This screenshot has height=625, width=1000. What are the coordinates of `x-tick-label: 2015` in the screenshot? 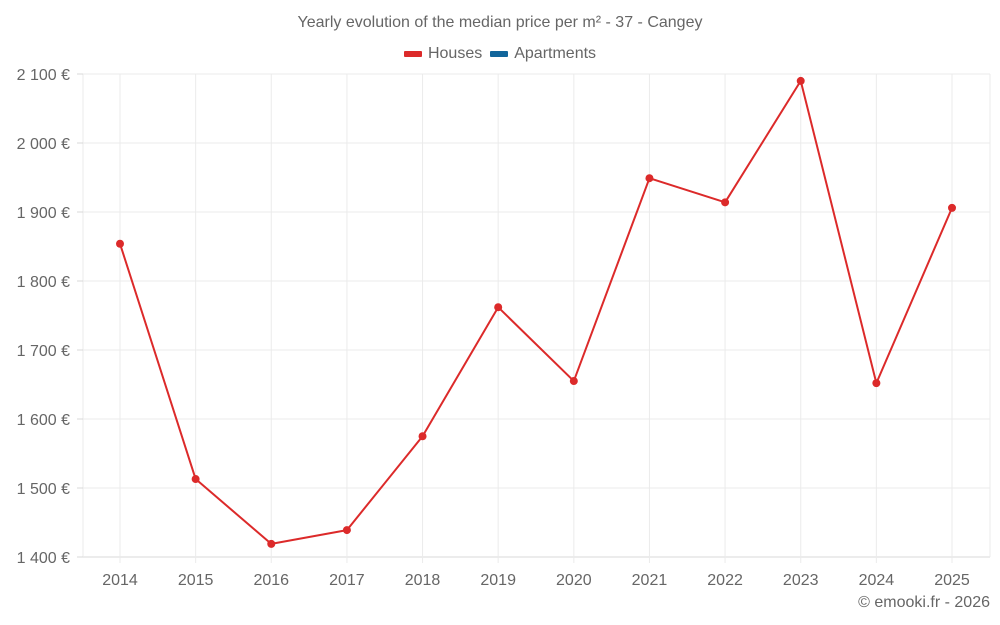 It's located at (196, 580).